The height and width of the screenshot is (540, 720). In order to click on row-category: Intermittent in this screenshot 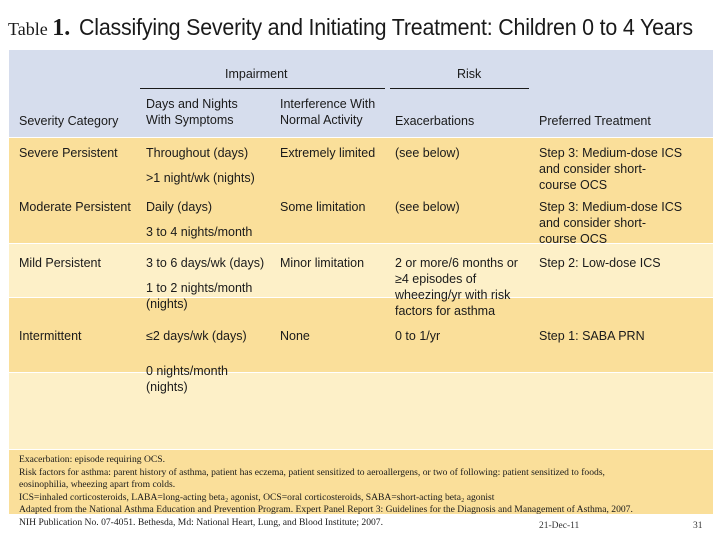, I will do `click(50, 336)`.